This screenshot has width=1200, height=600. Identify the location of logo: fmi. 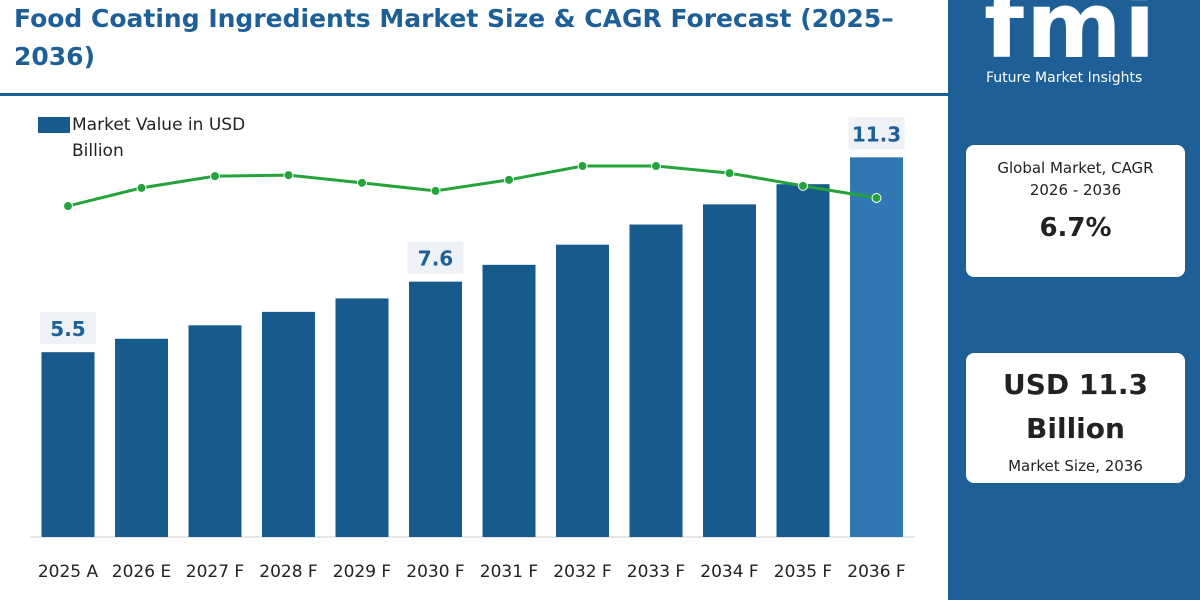
(1071, 39).